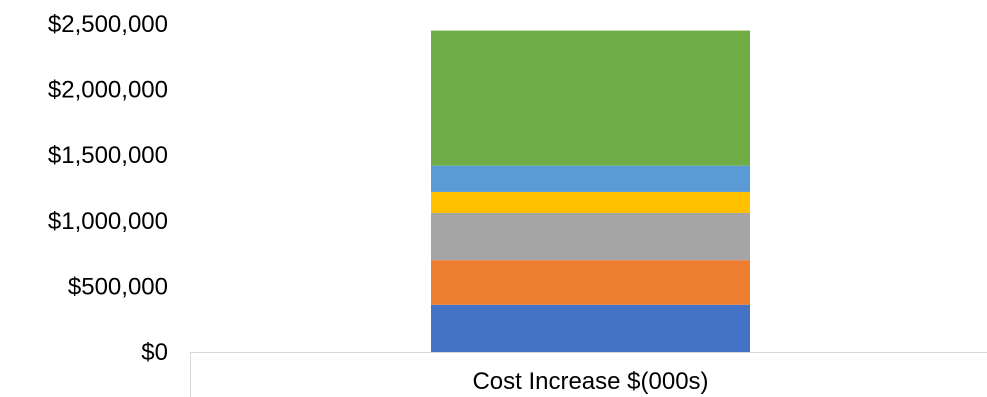  What do you see at coordinates (108, 24) in the screenshot?
I see `y-tick-label: $2,500,000` at bounding box center [108, 24].